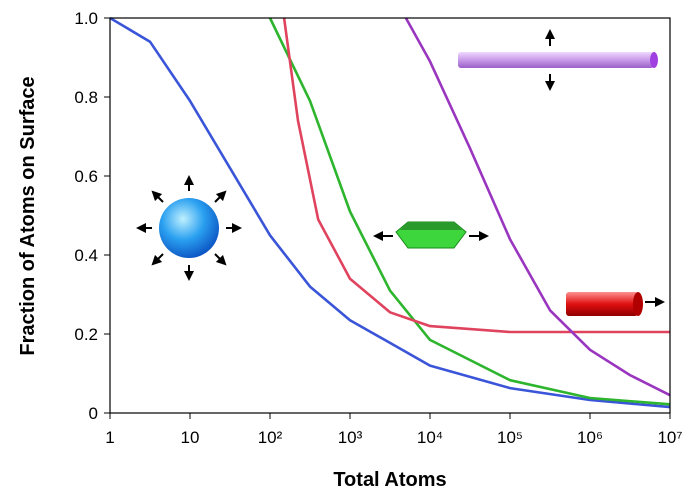 The image size is (692, 503). Describe the element at coordinates (109, 437) in the screenshot. I see `x-tick-label: 1` at that location.